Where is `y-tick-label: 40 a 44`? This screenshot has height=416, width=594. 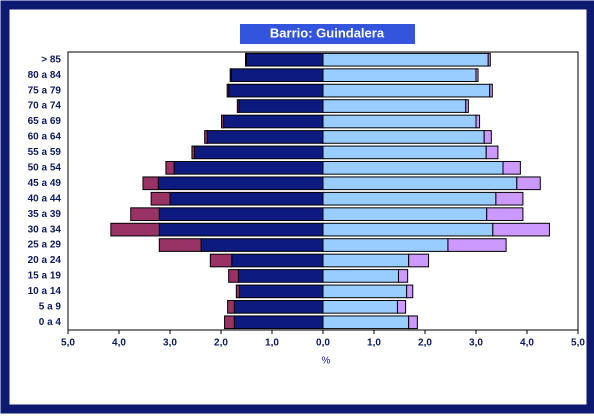 y-tick-label: 40 a 44 is located at coordinates (45, 198).